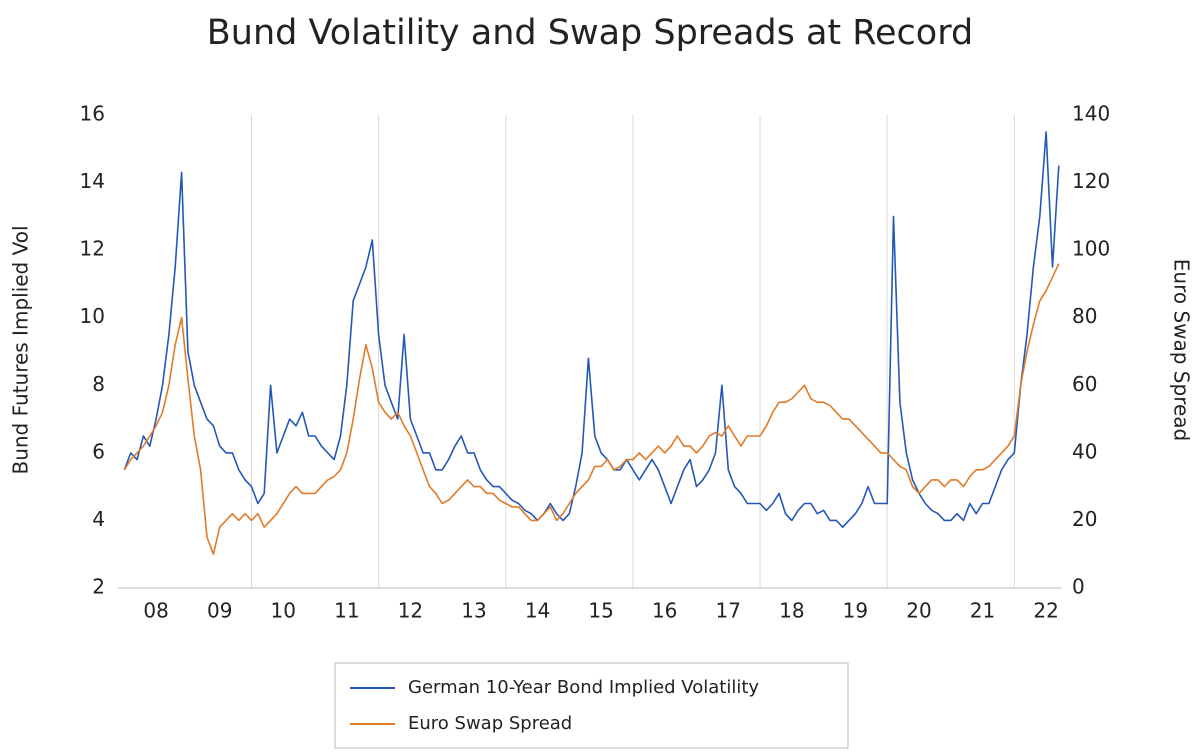 The image size is (1200, 752). What do you see at coordinates (283, 611) in the screenshot?
I see `x-tick-label: 10` at bounding box center [283, 611].